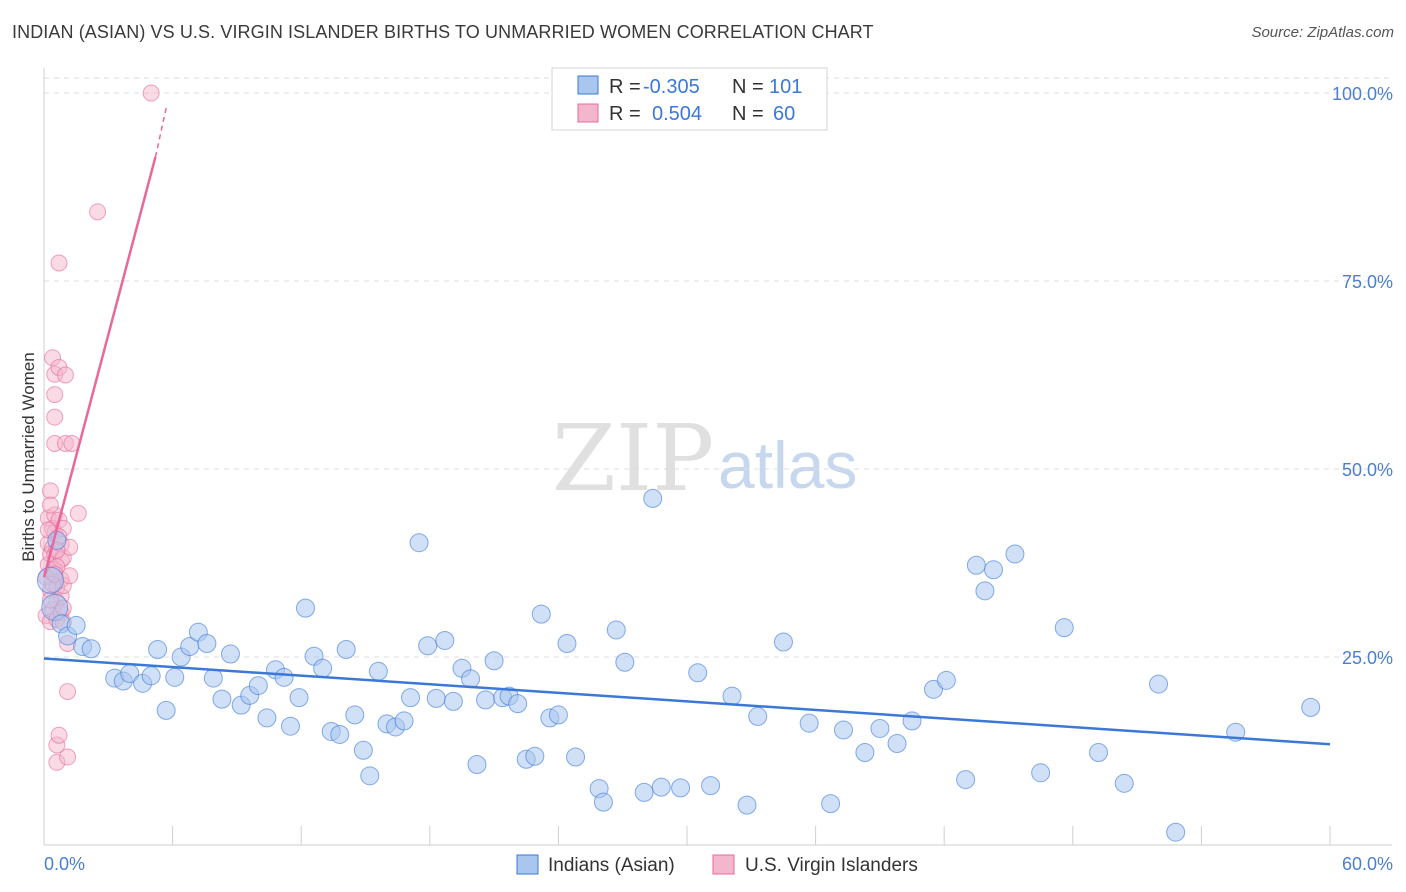 This screenshot has height=892, width=1406. I want to click on legend-n-label-pink: N =, so click(748, 114).